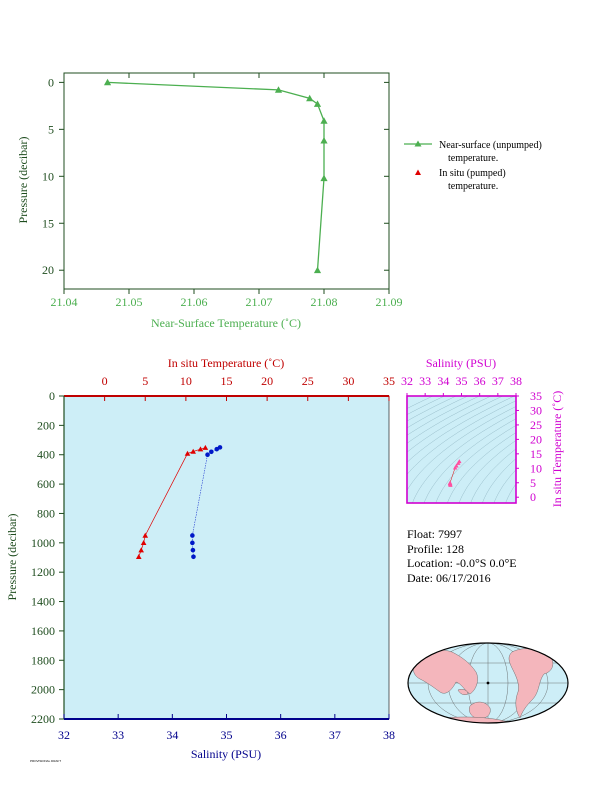 The image size is (612, 792). I want to click on ts-temperature-tick-label: 15, so click(536, 454).